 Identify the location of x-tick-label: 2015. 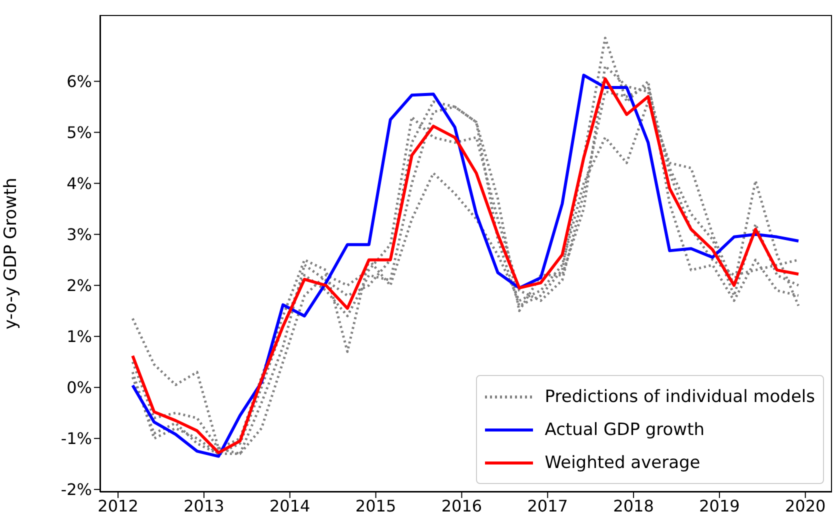
(375, 506).